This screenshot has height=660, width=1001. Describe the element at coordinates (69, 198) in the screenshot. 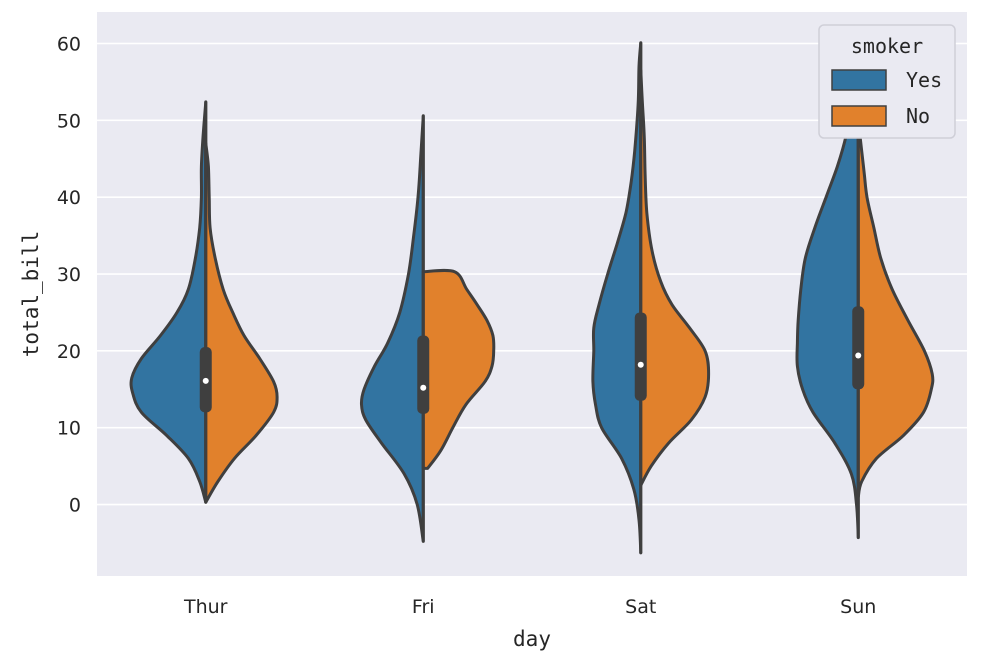

I see `y-tick-label: 40` at that location.